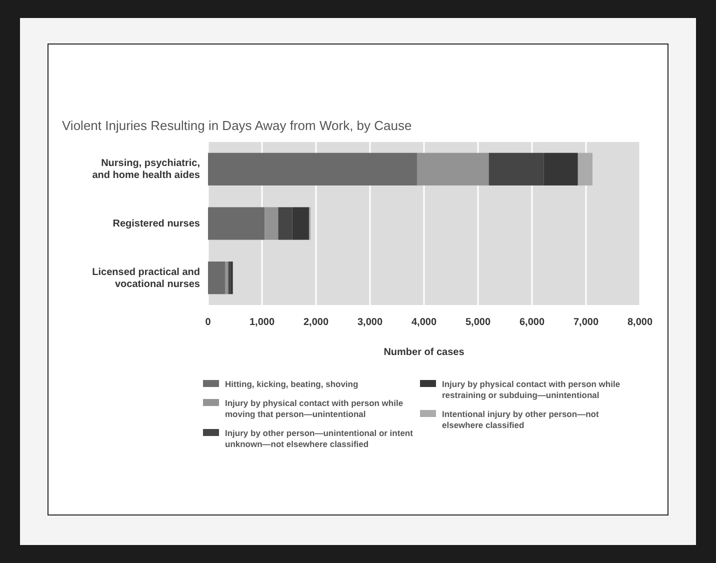 This screenshot has width=716, height=563. Describe the element at coordinates (146, 278) in the screenshot. I see `y-tick-label: Licensed practical and vocational nurses` at that location.